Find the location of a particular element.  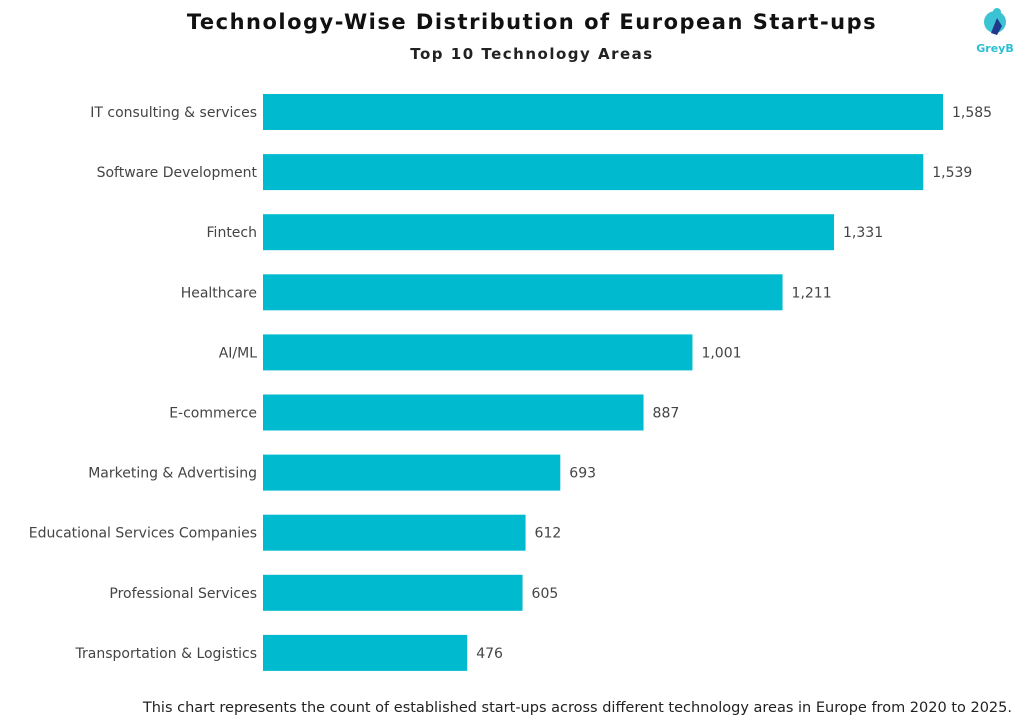

category-label: AI/ML is located at coordinates (238, 353).